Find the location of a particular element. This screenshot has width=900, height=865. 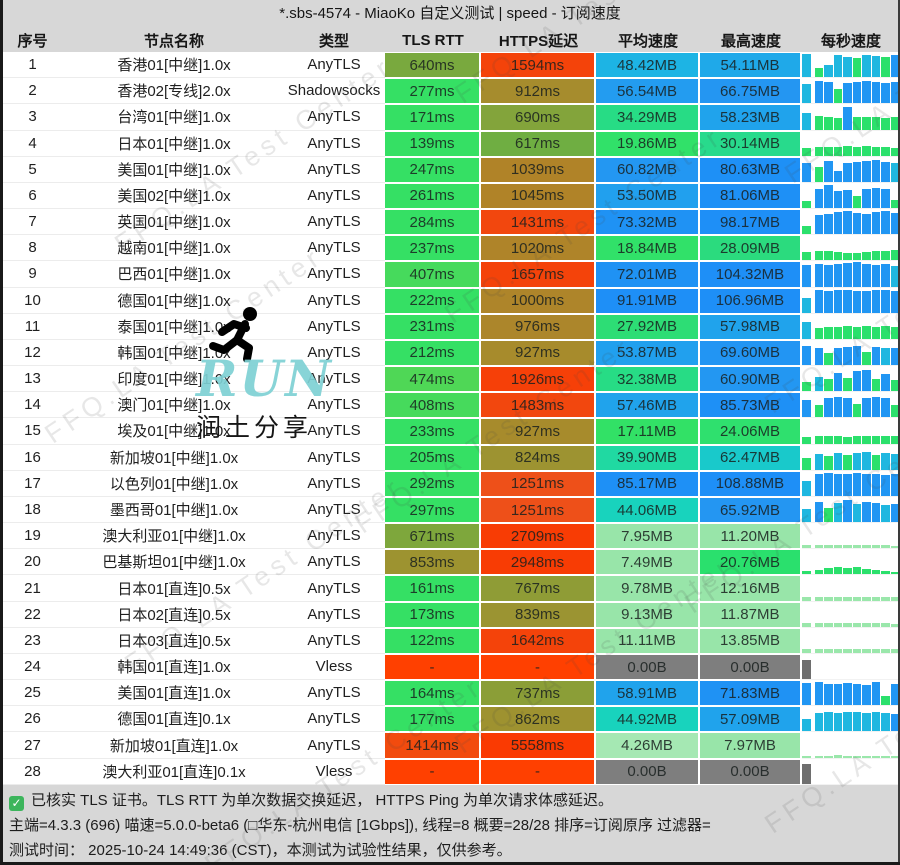

https-latency-cell: 1039ms is located at coordinates (538, 169).